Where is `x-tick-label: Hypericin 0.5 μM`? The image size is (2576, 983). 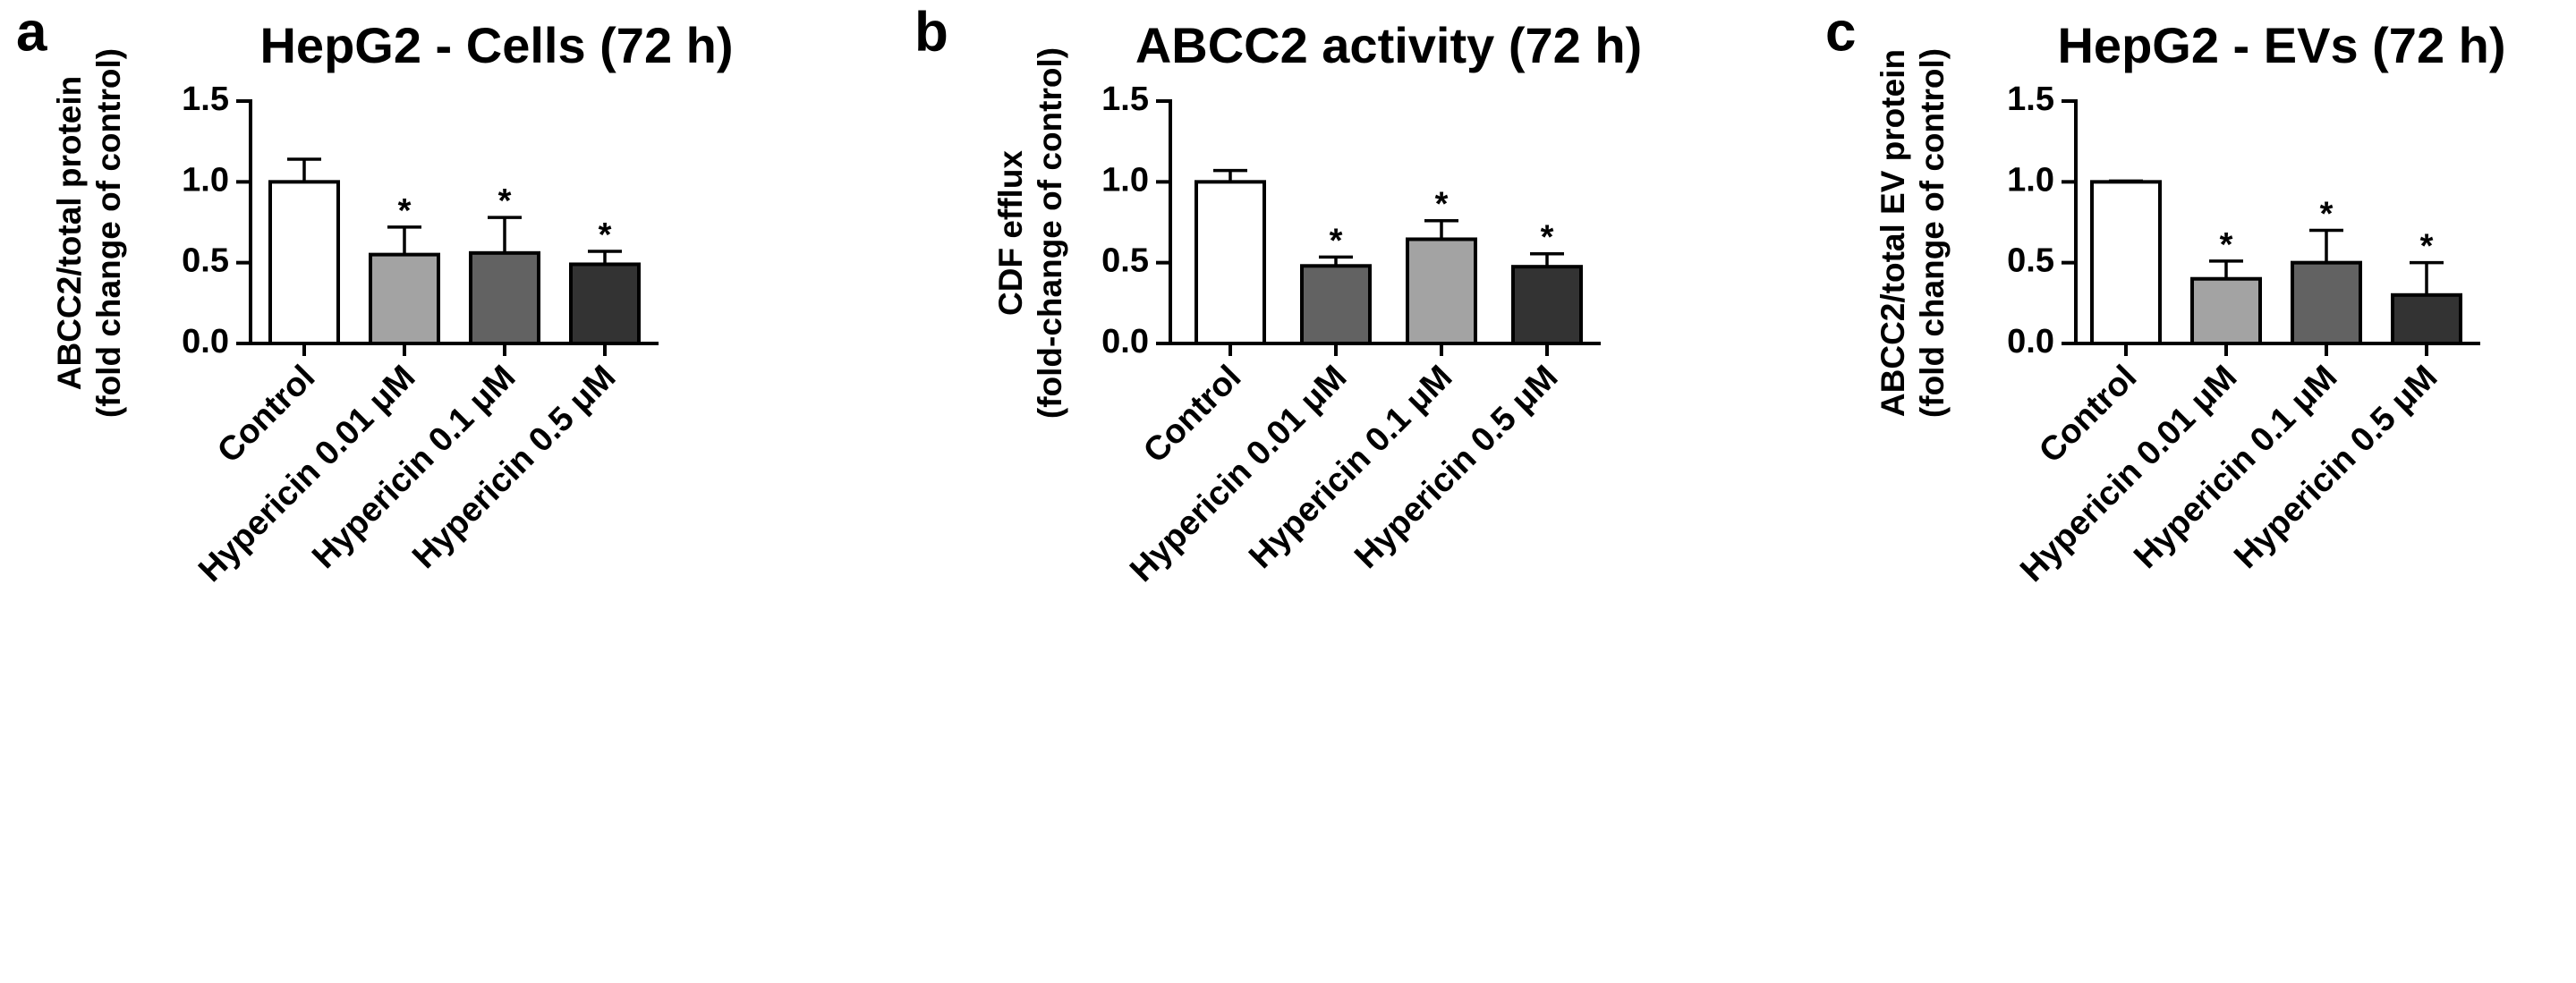 x-tick-label: Hypericin 0.5 μM is located at coordinates (1456, 468).